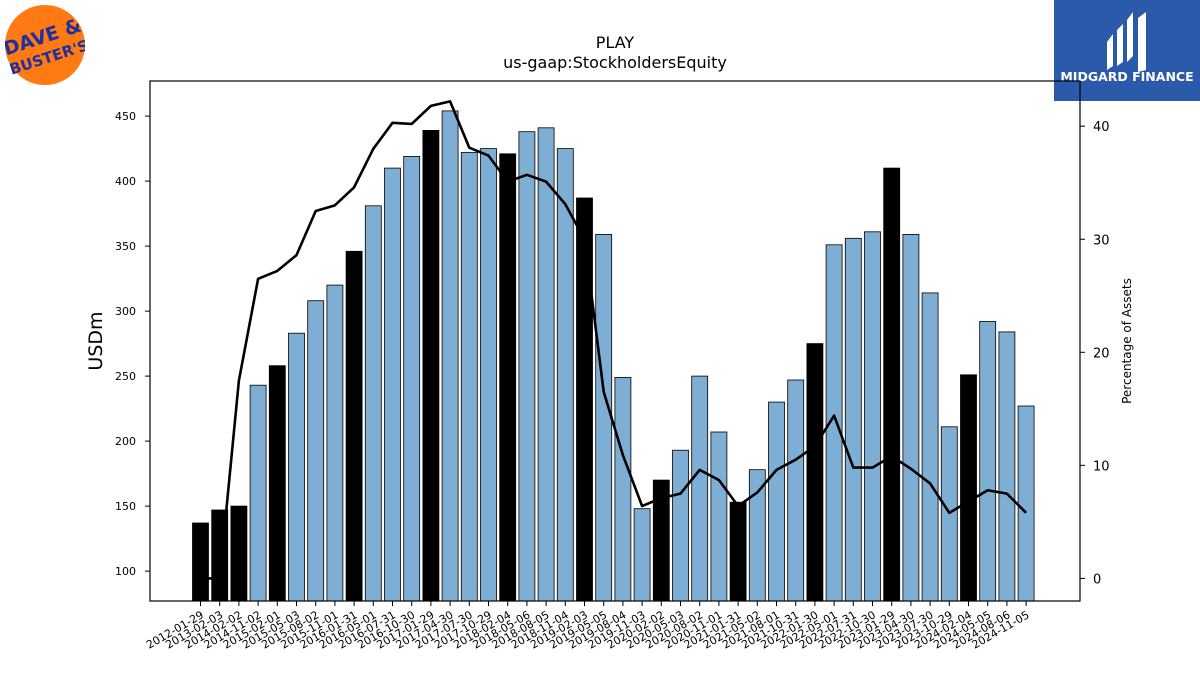  What do you see at coordinates (1101, 353) in the screenshot?
I see `y2-tick-label: 20` at bounding box center [1101, 353].